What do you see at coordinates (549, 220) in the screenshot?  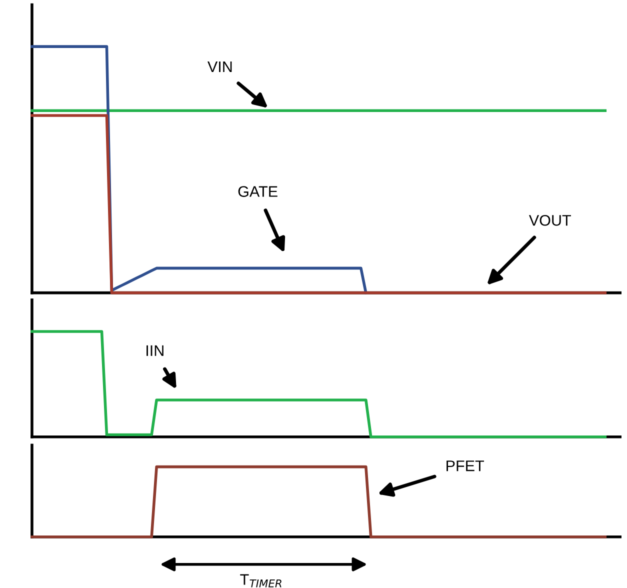 I see `annotation: VOUT` at bounding box center [549, 220].